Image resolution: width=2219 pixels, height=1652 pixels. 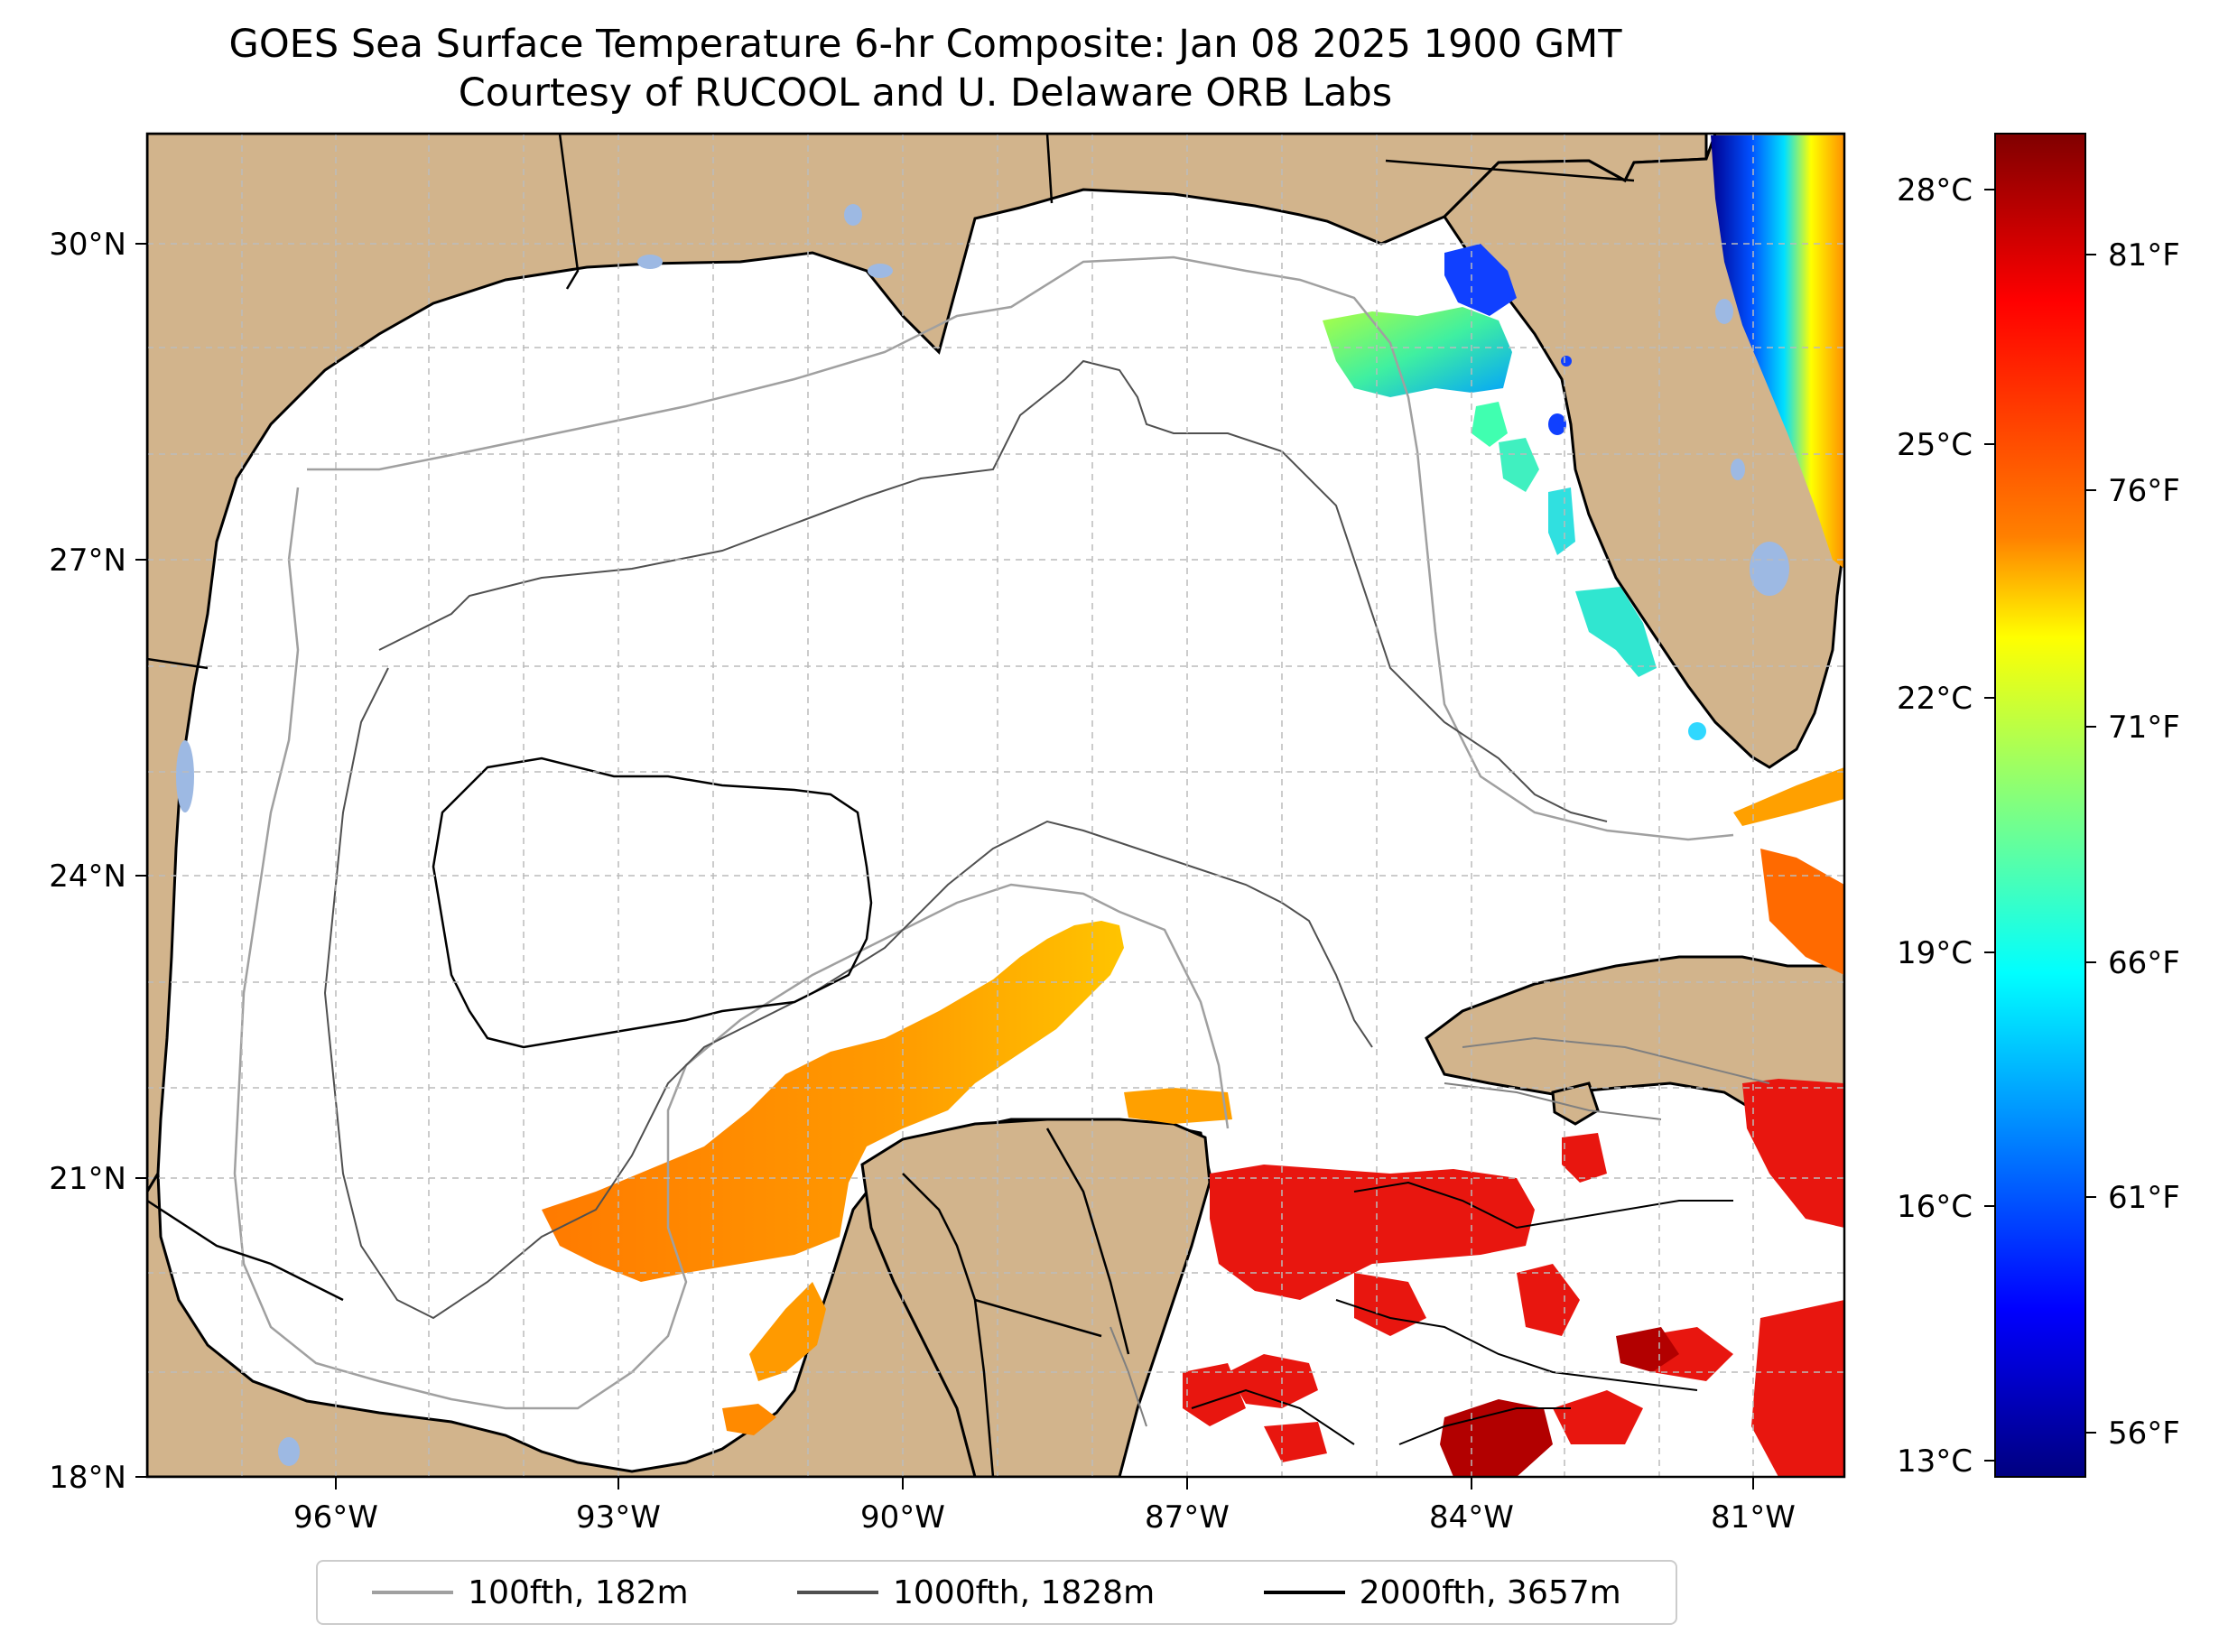 I want to click on legend-label-1000fth: 1000fth, 1828m, so click(x=1024, y=1592).